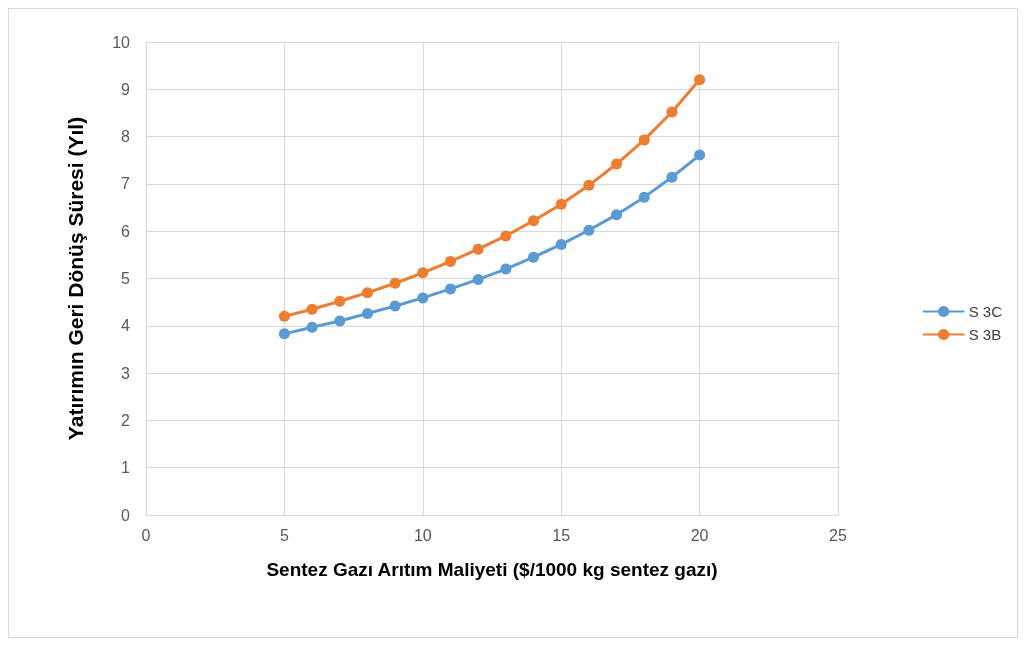  I want to click on y-axis-title: Yatırımın Geri Dönüş Süresi (Yıl), so click(75, 278).